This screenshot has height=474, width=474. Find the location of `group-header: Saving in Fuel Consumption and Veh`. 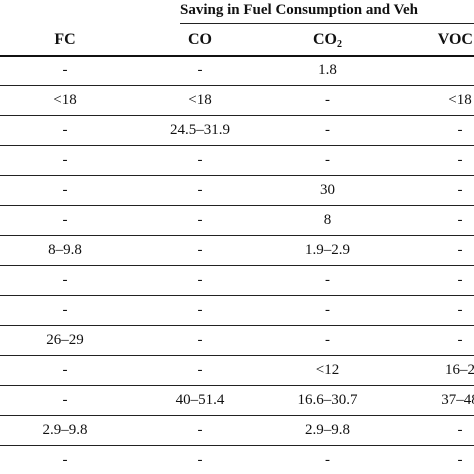

group-header: Saving in Fuel Consumption and Veh is located at coordinates (299, 10).